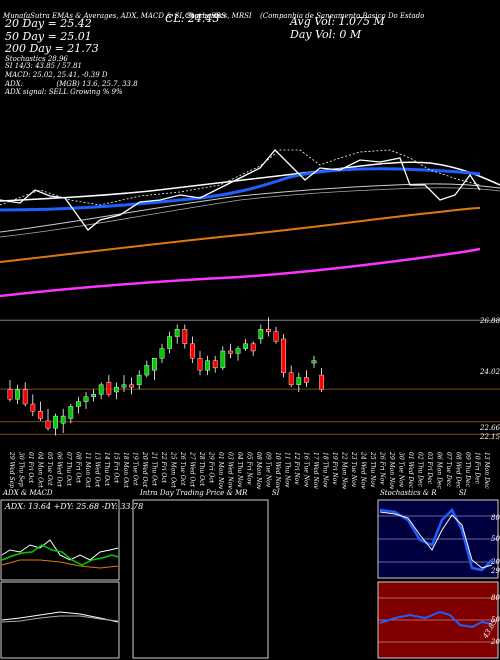 Image resolution: width=500 pixels, height=660 pixels. Describe the element at coordinates (334, 468) in the screenshot. I see `date-tick-label: 19 Fri Nov` at that location.